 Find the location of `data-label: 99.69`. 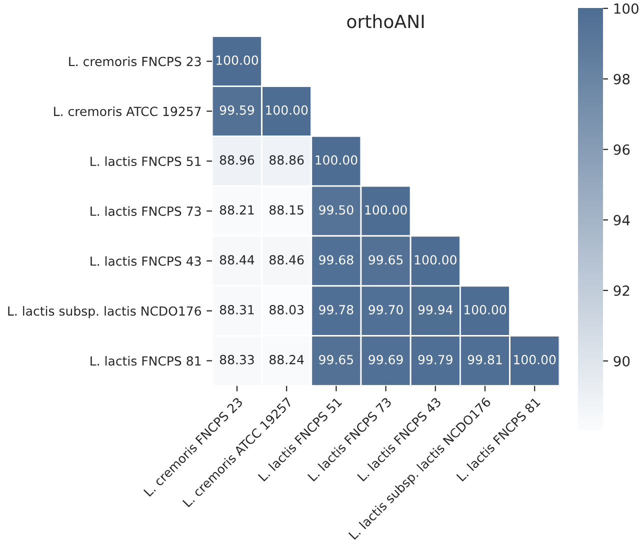

data-label: 99.69 is located at coordinates (385, 359).